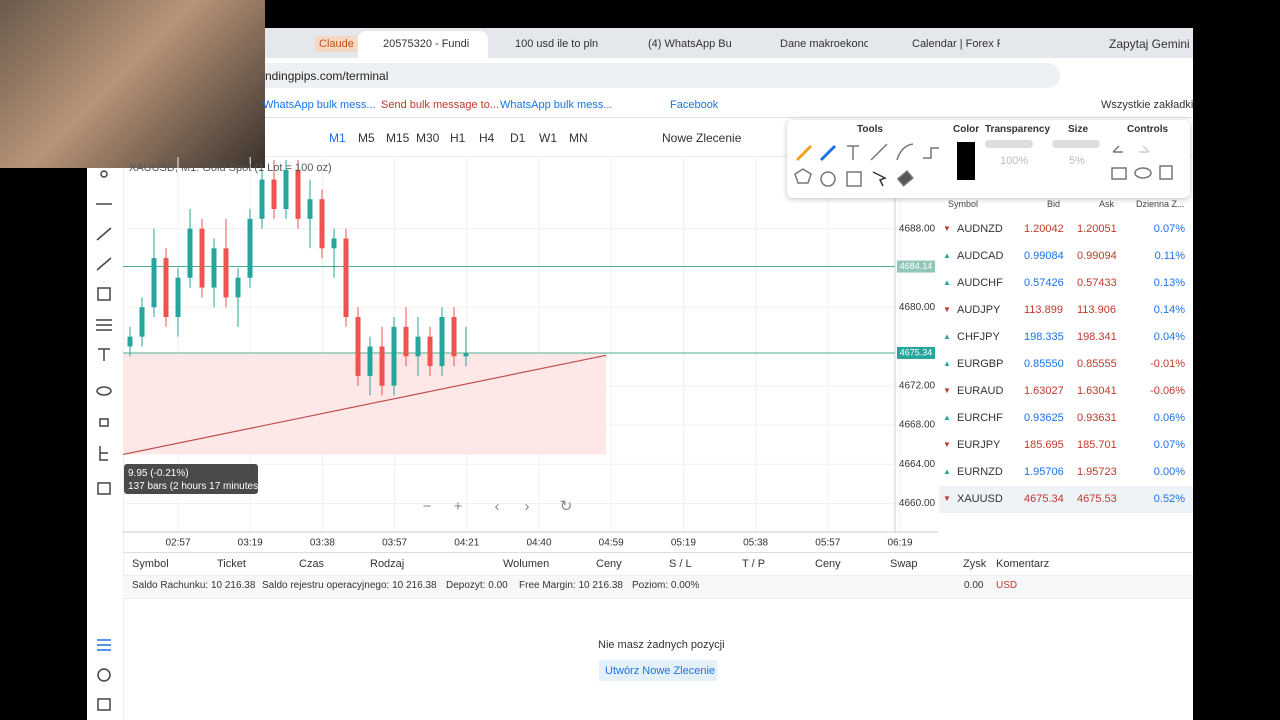 The image size is (1280, 720). I want to click on timeframe: M5, so click(366, 138).